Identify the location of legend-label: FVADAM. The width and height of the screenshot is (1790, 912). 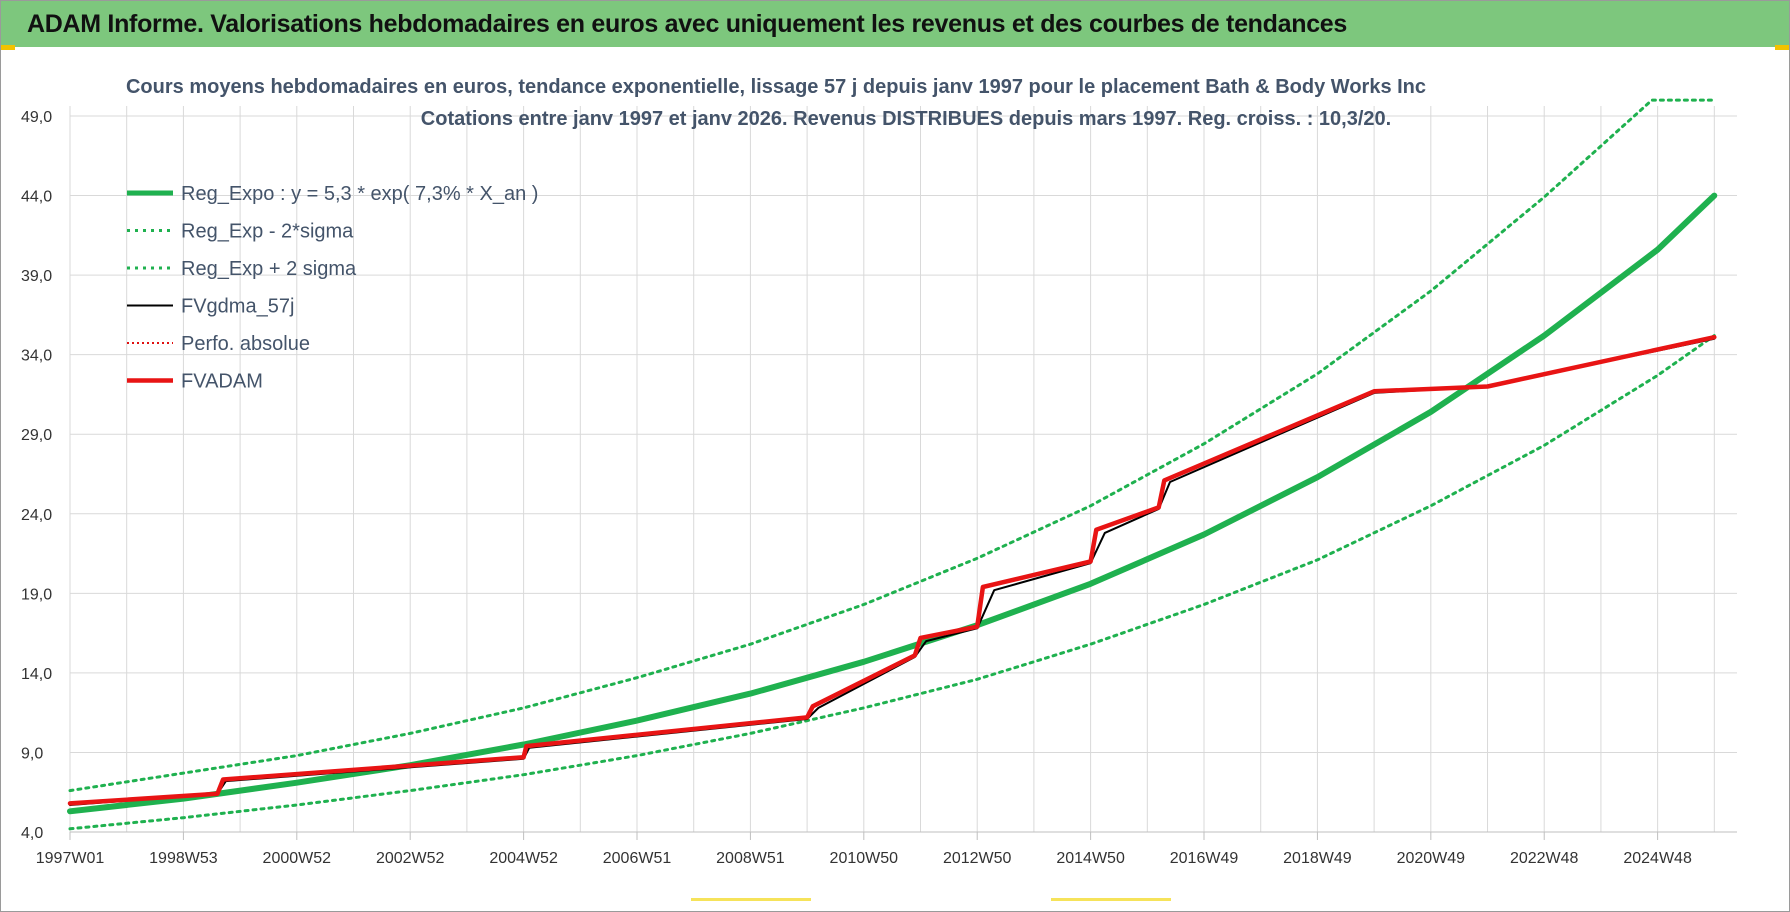
(222, 382).